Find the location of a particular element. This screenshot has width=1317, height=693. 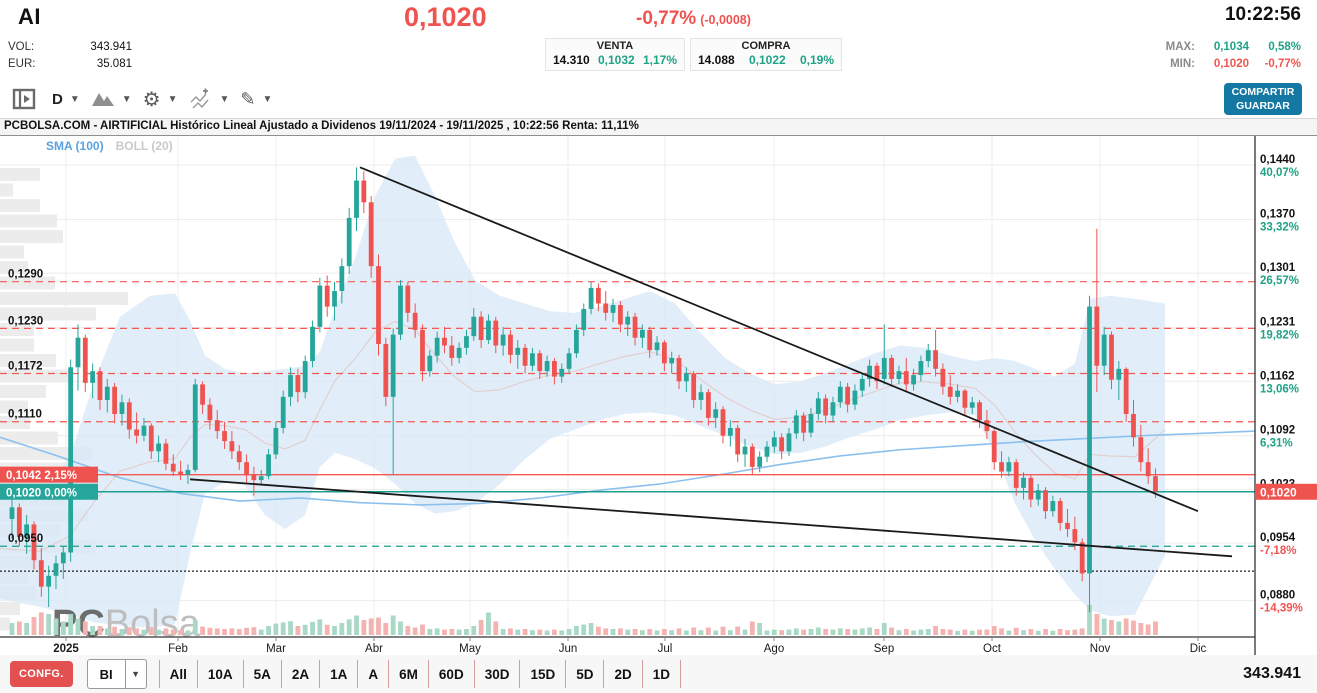

series-type-select: BI ▼ is located at coordinates (116, 674).